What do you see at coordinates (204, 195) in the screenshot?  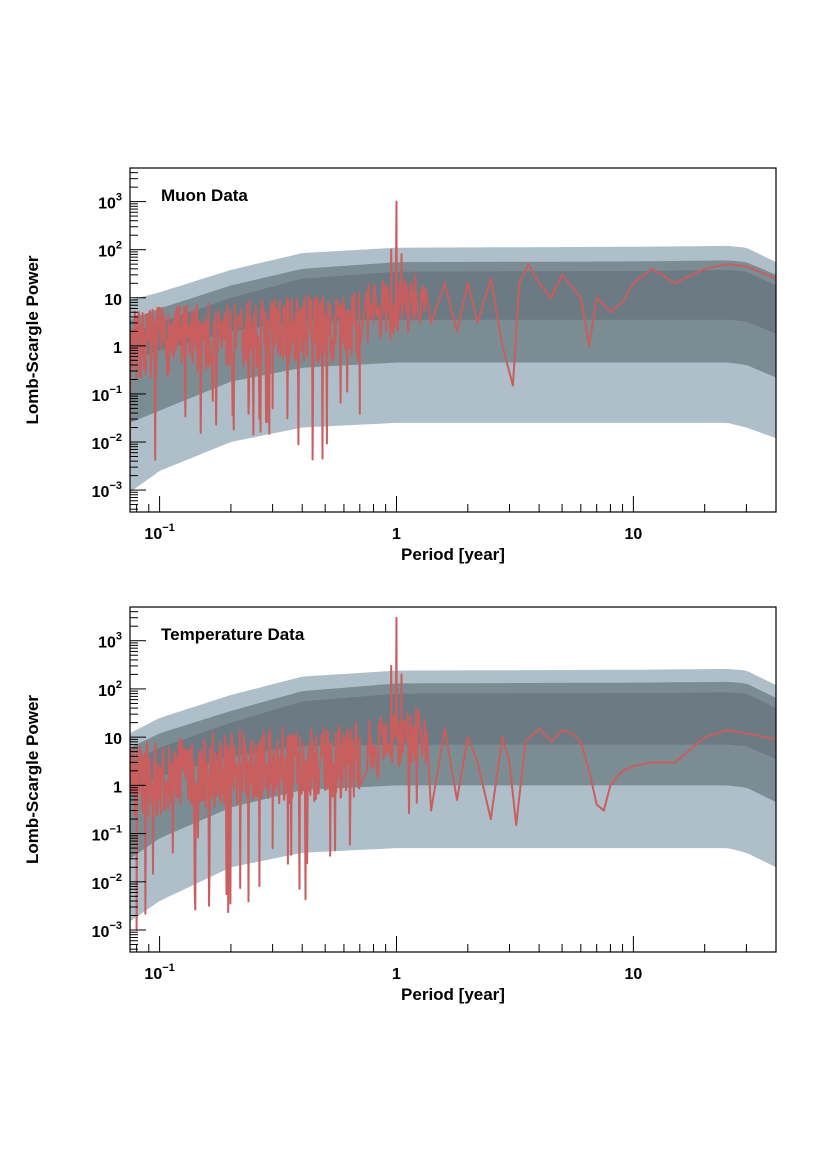 I see `muon-panel-title: Muon Data` at bounding box center [204, 195].